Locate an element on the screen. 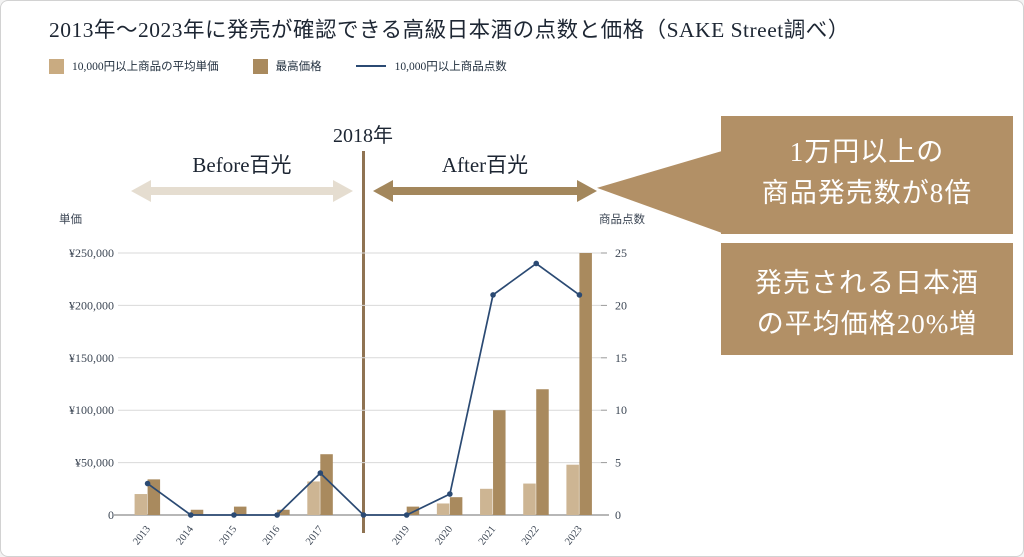  count-line-swatch-icon is located at coordinates (370, 66).